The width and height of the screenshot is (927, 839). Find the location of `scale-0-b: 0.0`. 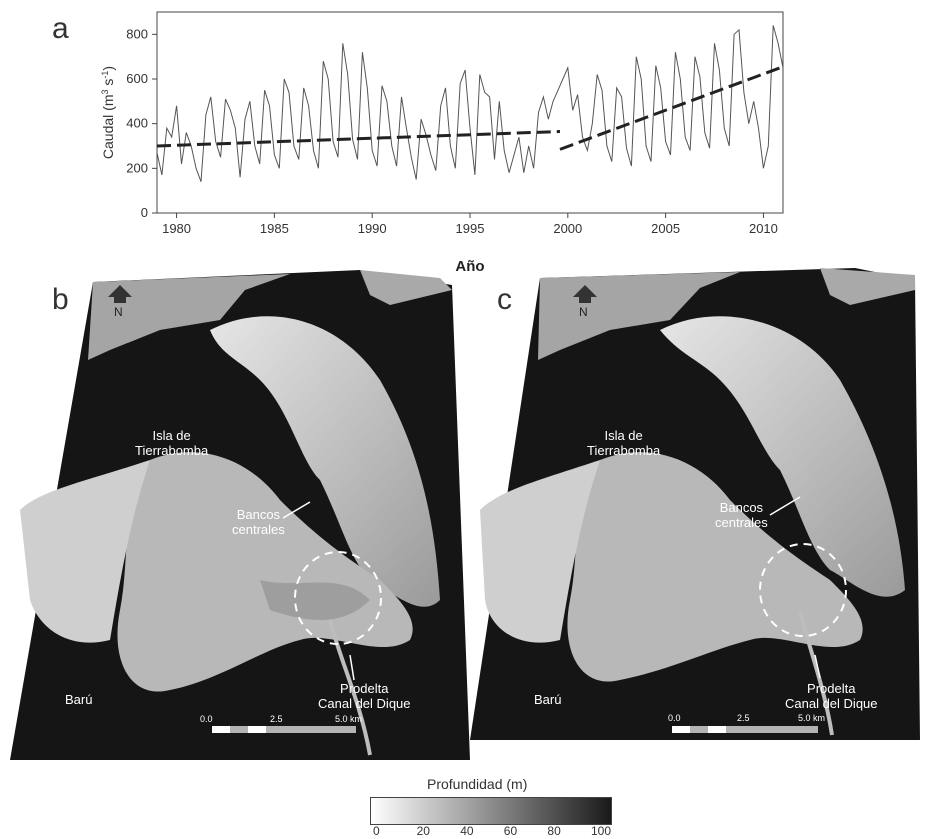

scale-0-b: 0.0 is located at coordinates (206, 719).